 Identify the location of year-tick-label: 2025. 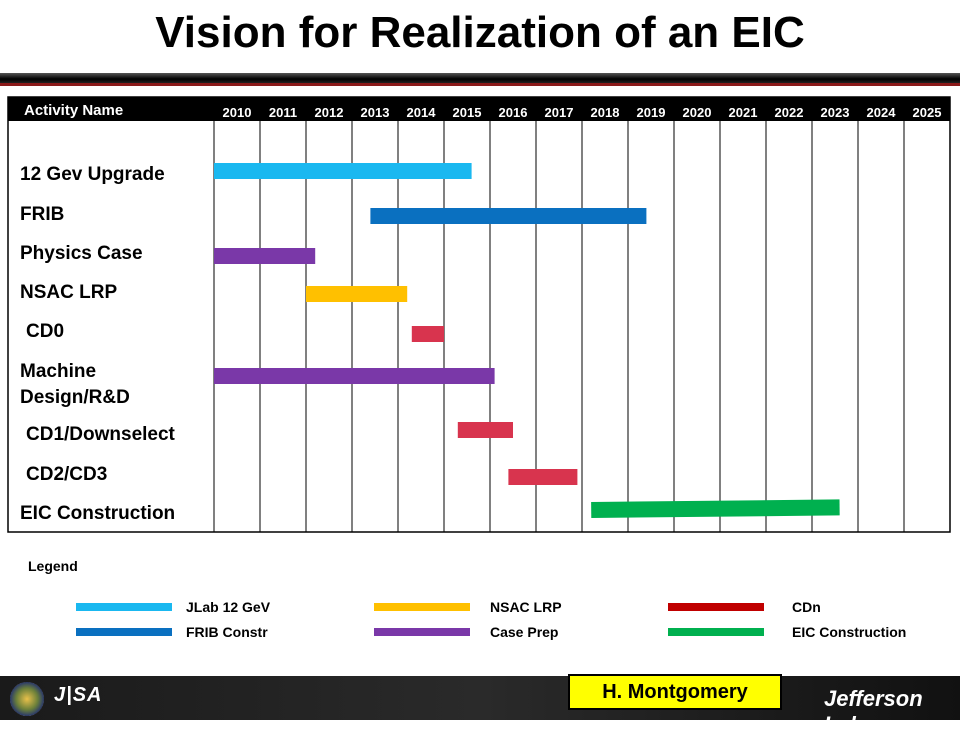
(927, 112).